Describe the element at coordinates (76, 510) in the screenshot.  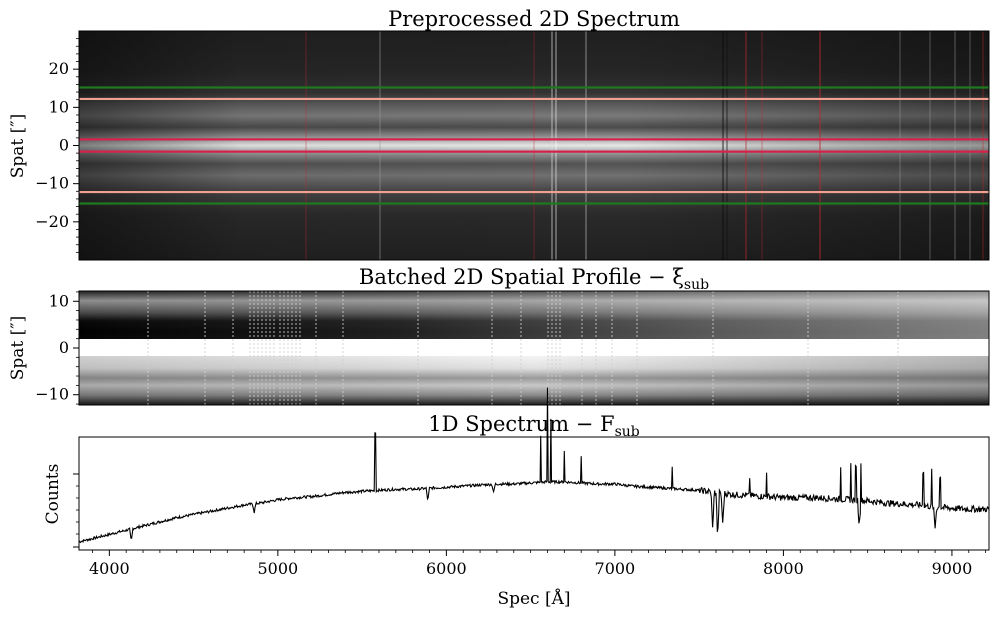
I see `spectrum-1d-yaxis` at that location.